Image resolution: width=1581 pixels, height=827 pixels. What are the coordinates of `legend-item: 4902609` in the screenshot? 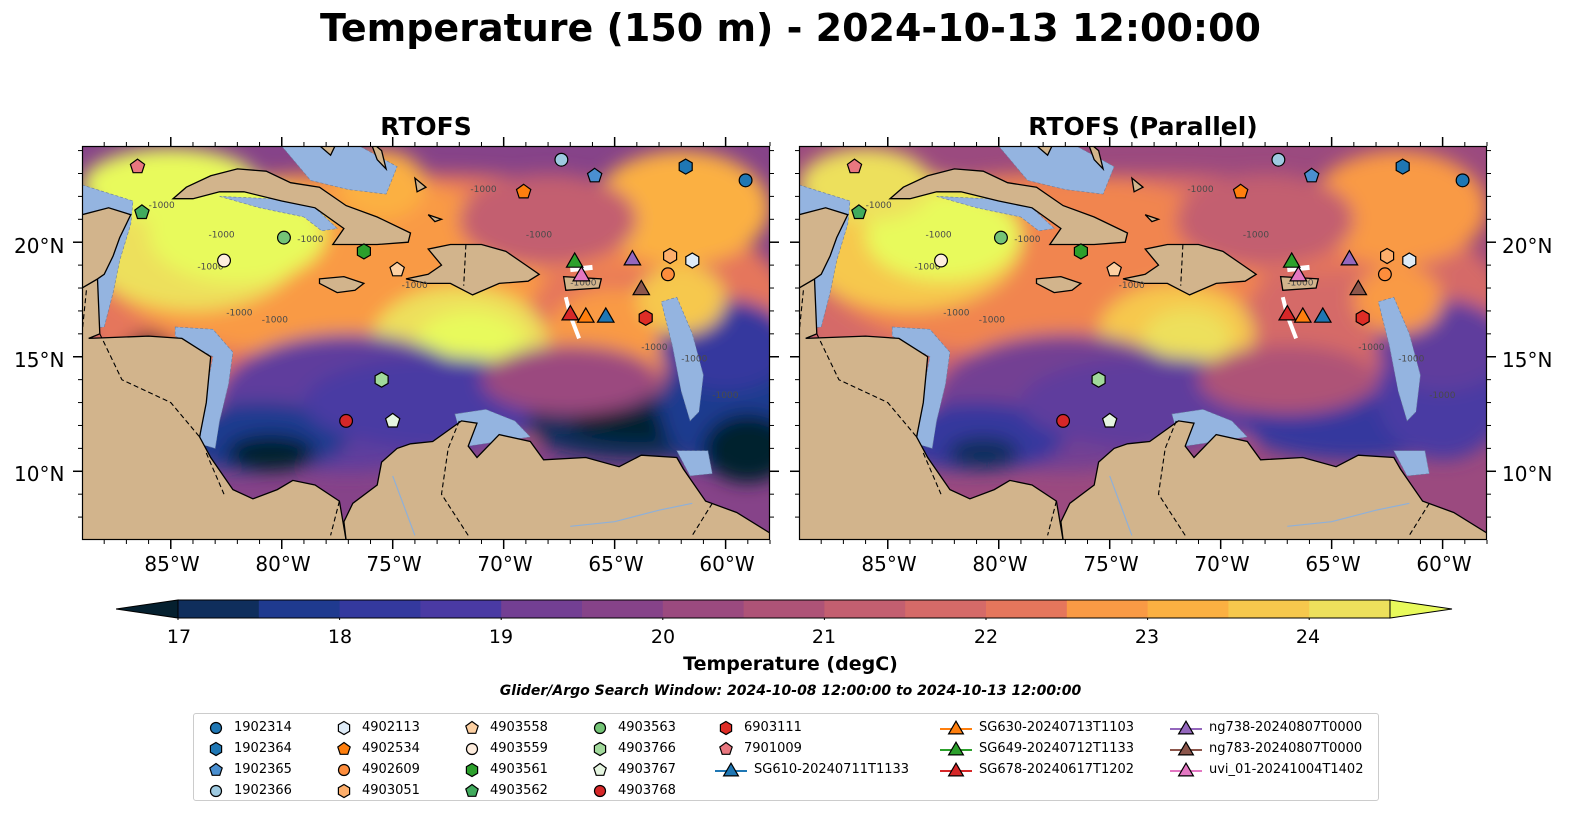 It's located at (376, 769).